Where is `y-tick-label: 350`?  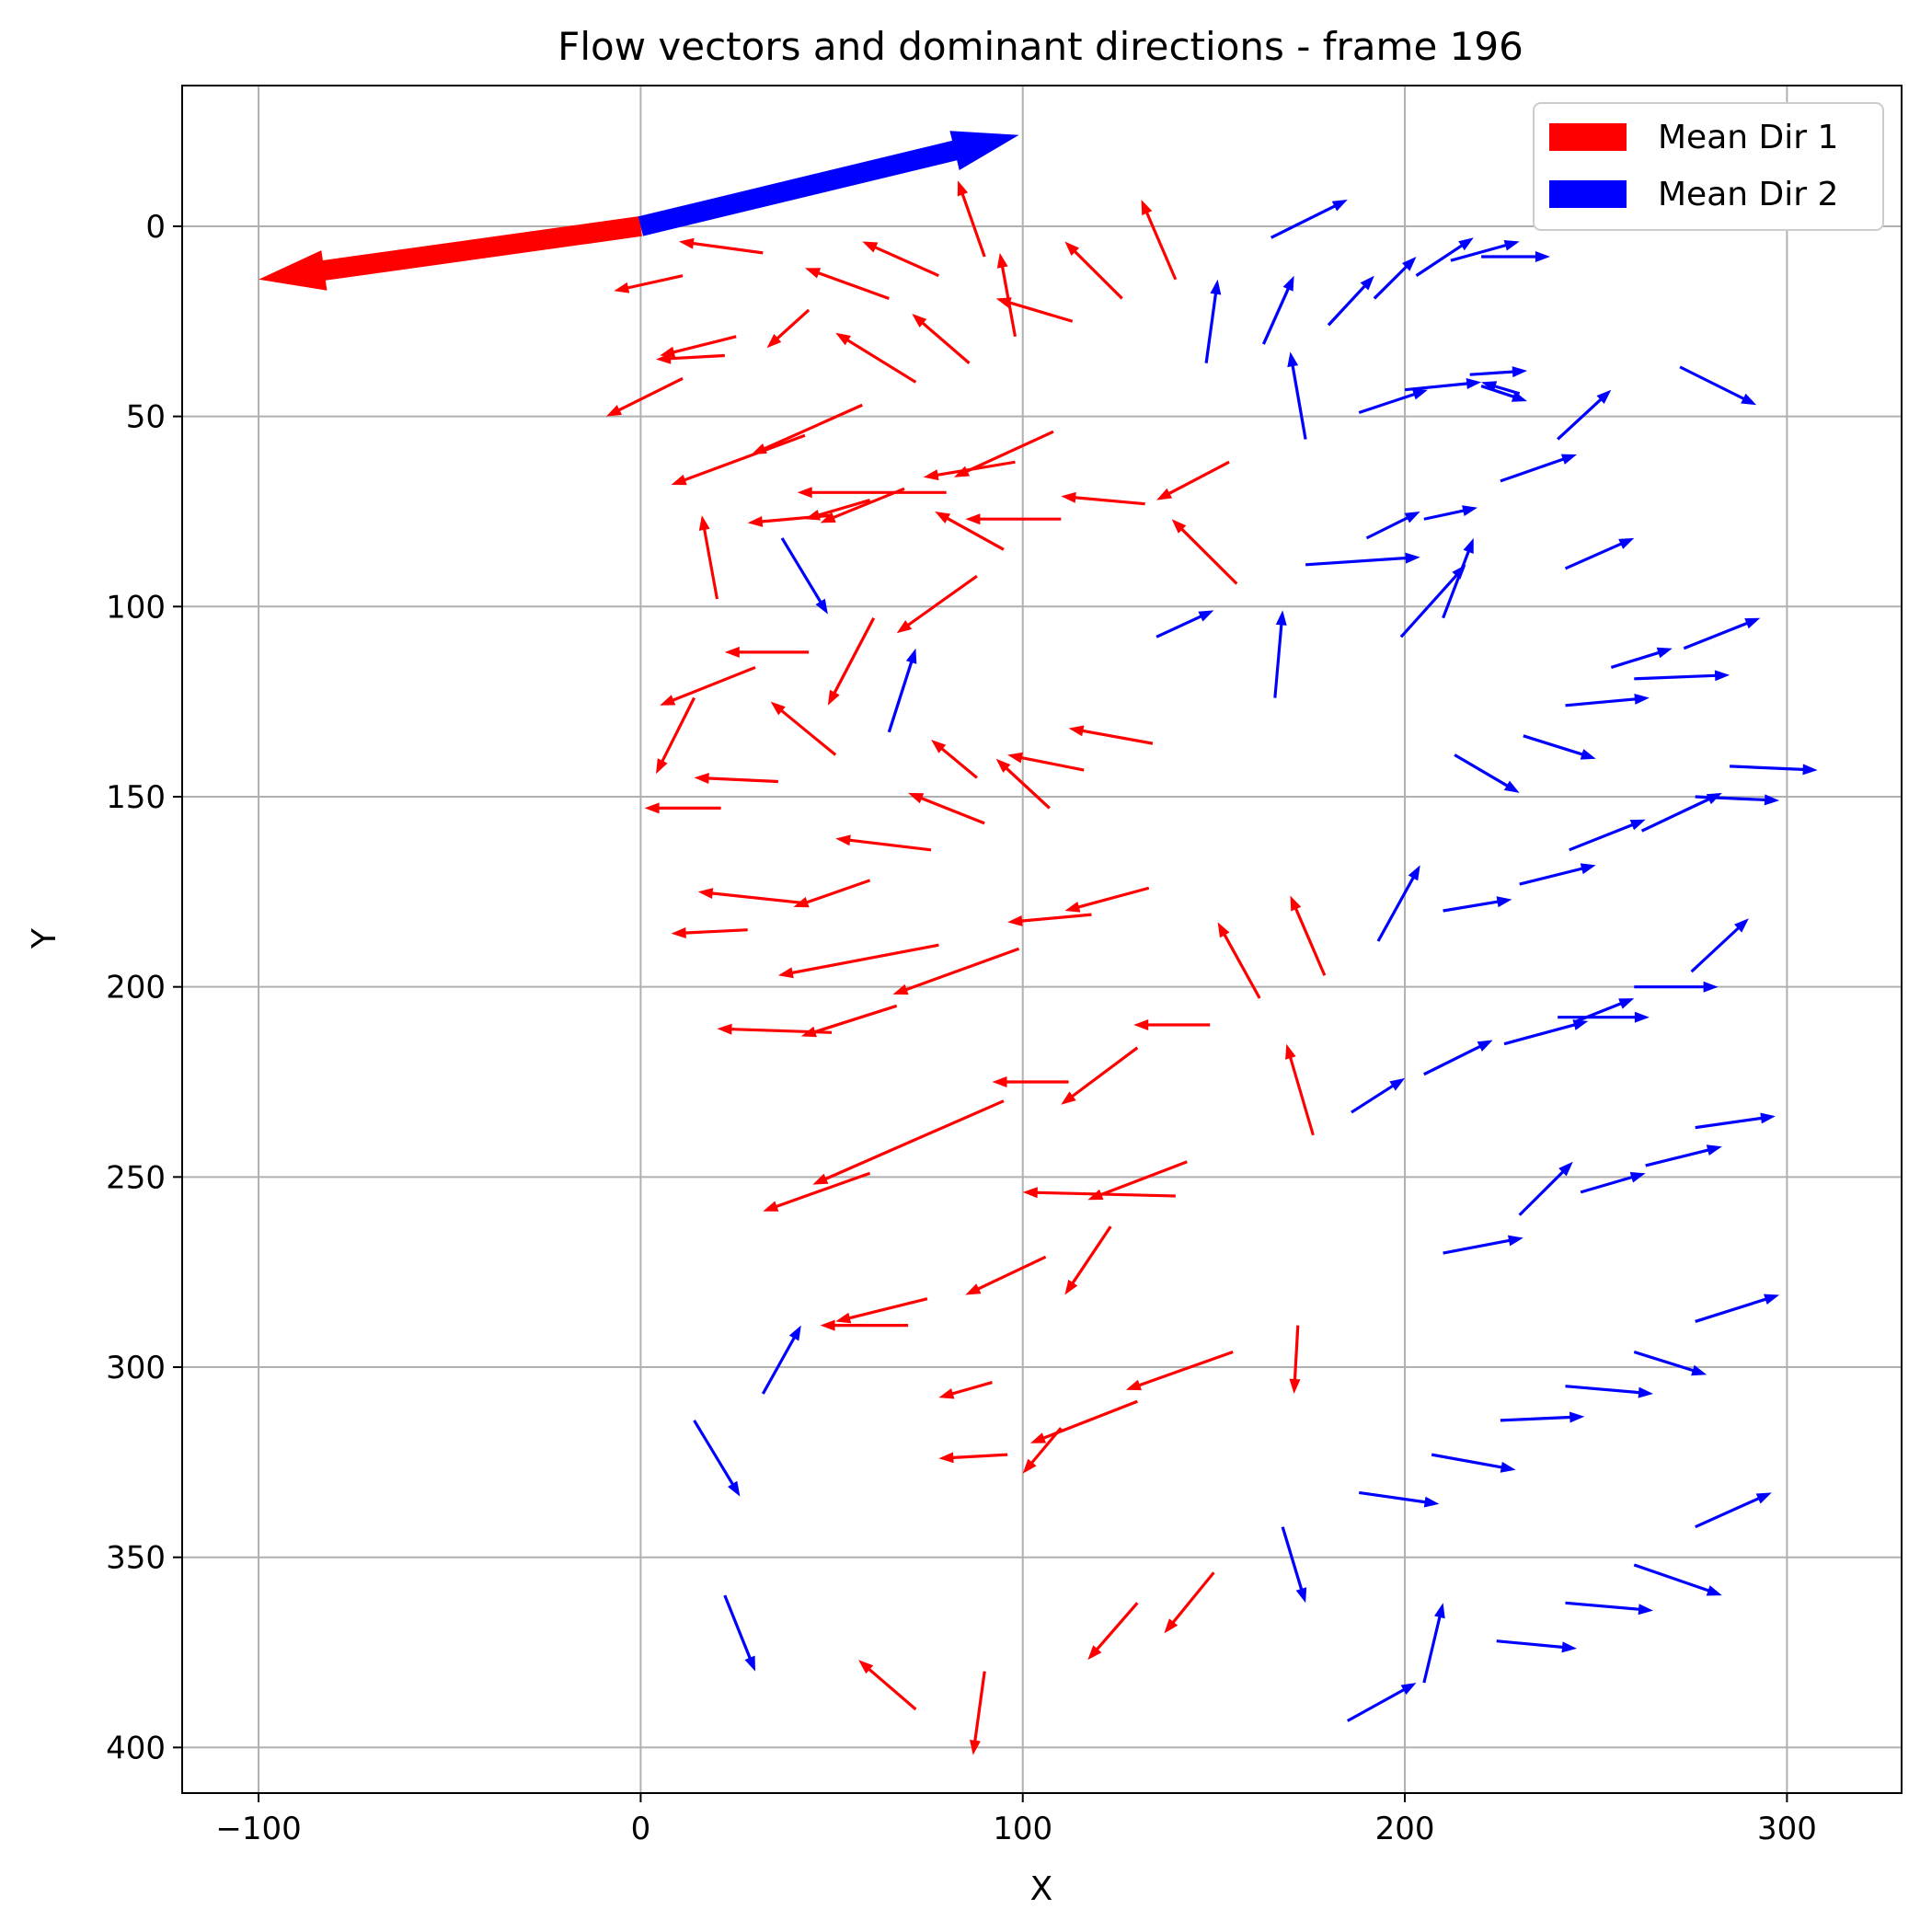 y-tick-label: 350 is located at coordinates (136, 1558).